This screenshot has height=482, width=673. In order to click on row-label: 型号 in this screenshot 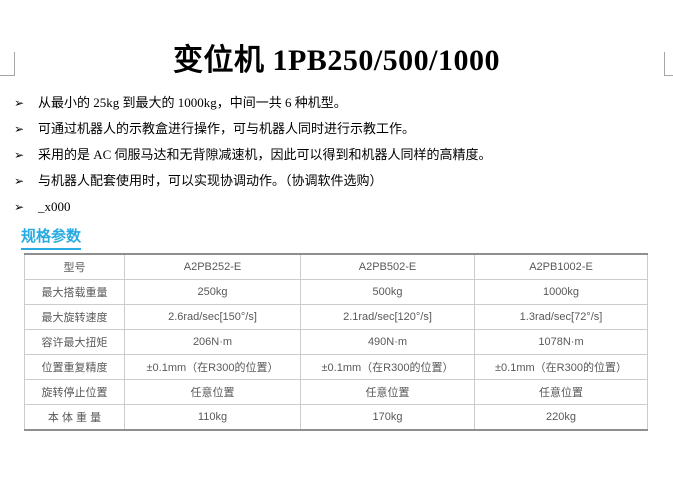, I will do `click(74, 266)`.